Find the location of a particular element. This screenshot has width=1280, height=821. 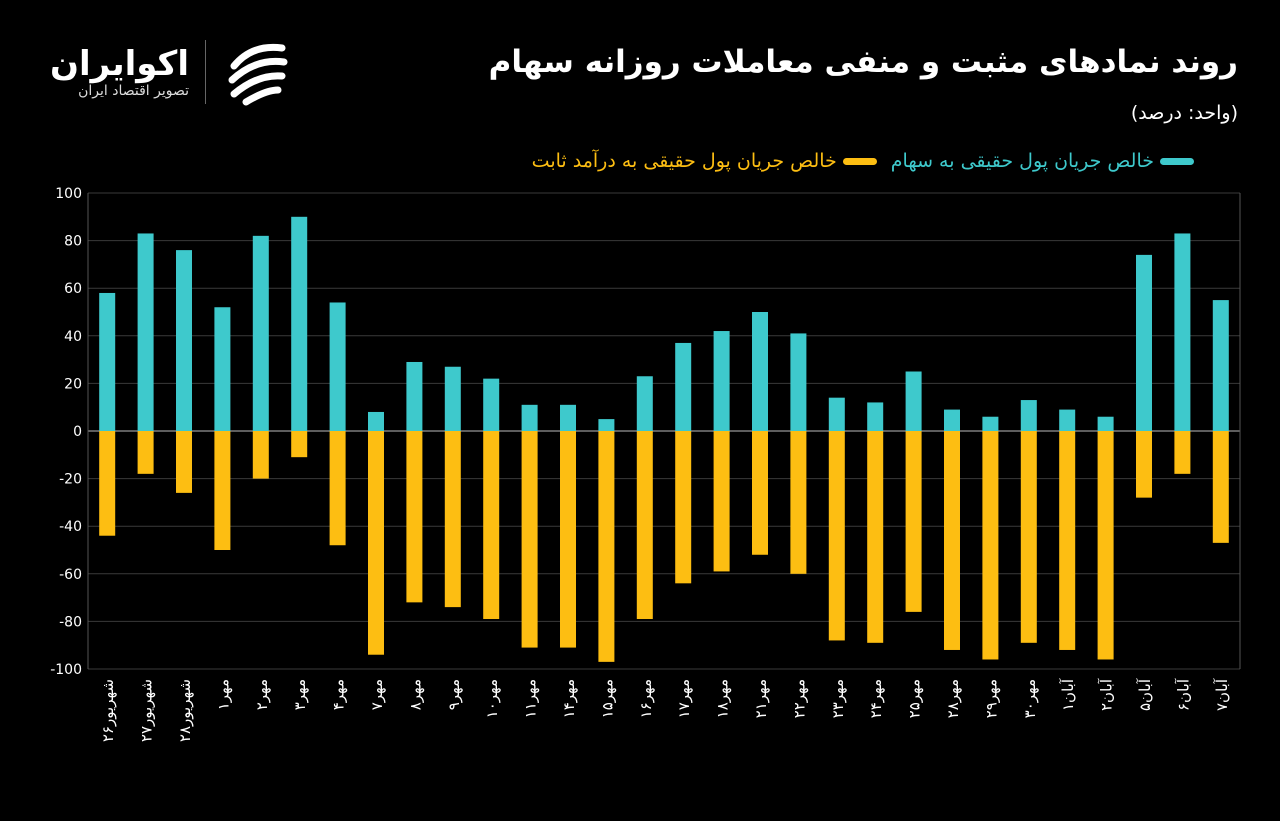

y-tick-label: -100 is located at coordinates (66, 670).